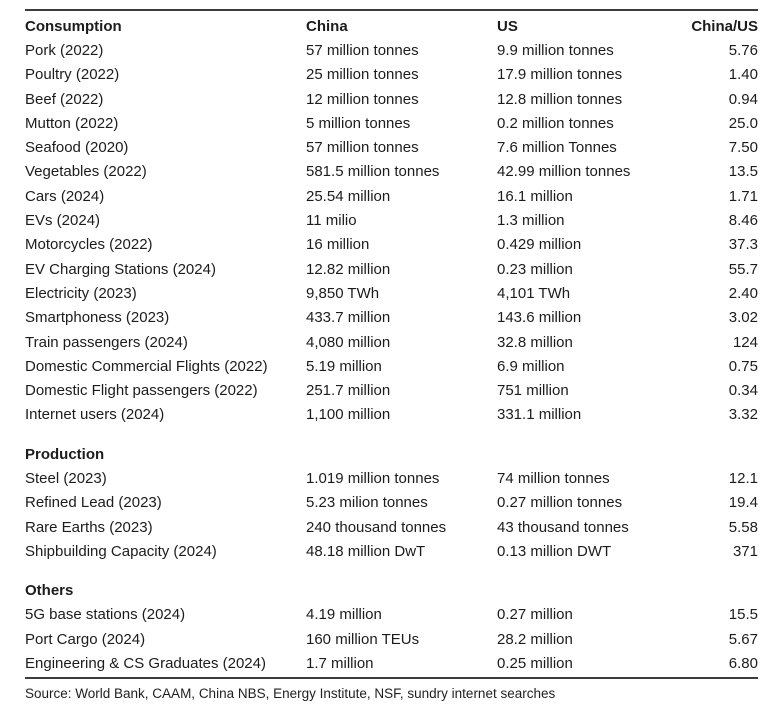 The image size is (780, 720). Describe the element at coordinates (743, 172) in the screenshot. I see `ratio-value: 13.5` at that location.